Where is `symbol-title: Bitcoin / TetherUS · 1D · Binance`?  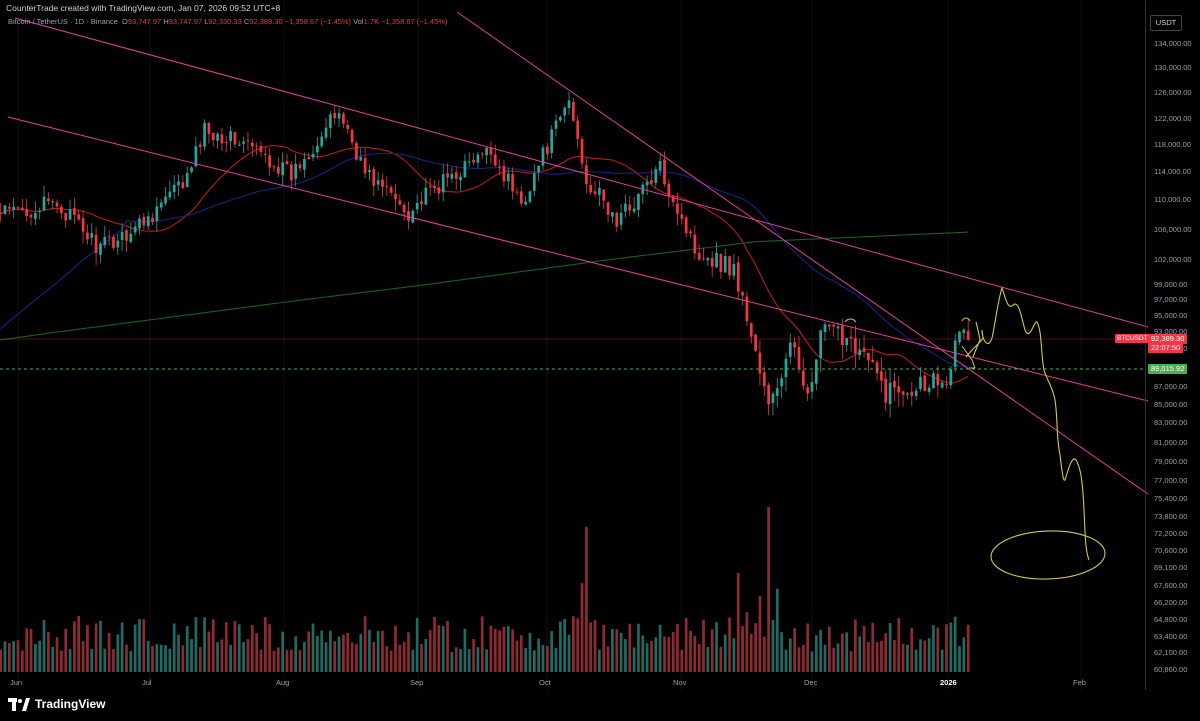 symbol-title: Bitcoin / TetherUS · 1D · Binance is located at coordinates (63, 21).